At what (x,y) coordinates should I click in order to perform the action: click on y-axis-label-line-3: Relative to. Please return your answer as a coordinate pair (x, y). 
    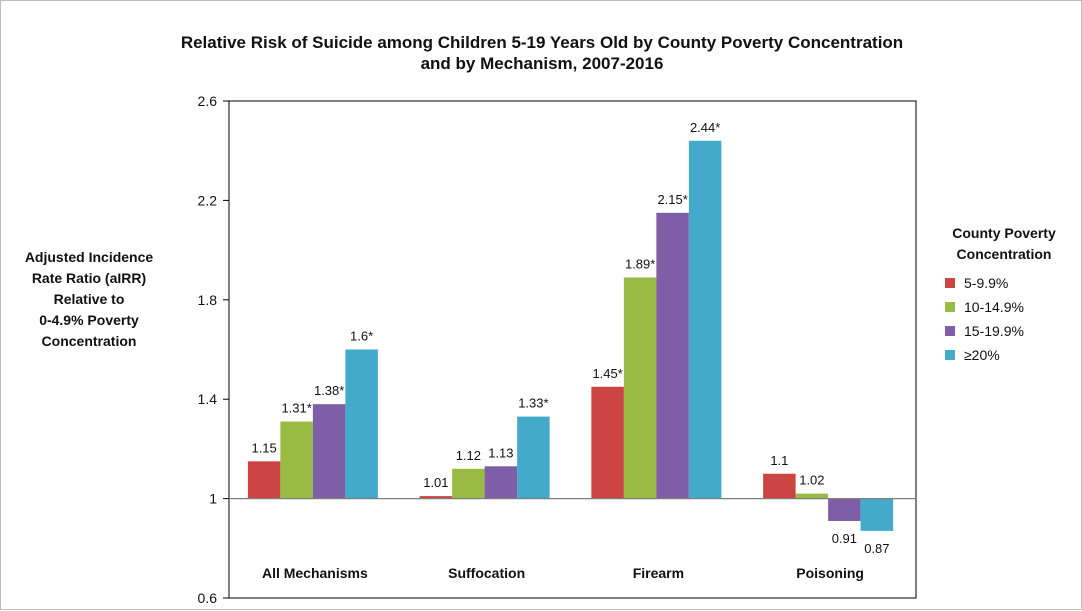
    Looking at the image, I should click on (89, 299).